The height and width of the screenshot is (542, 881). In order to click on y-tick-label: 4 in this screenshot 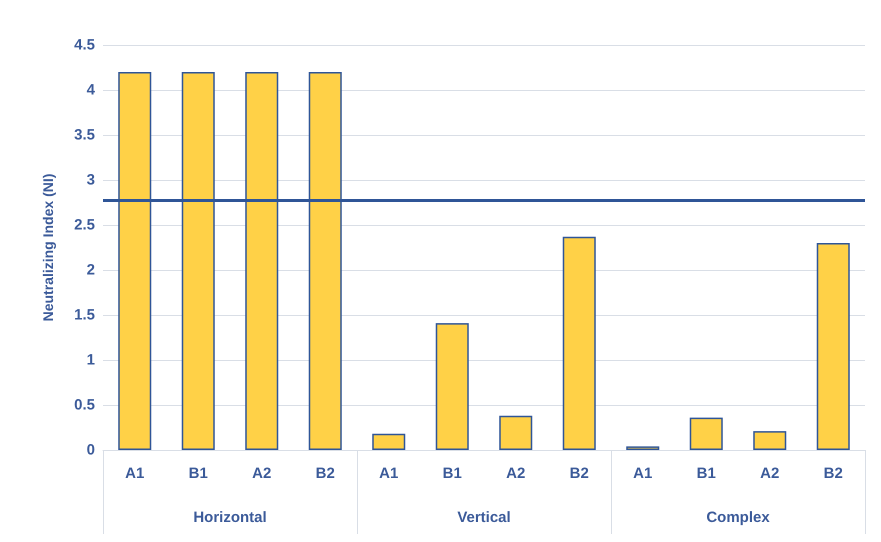, I will do `click(91, 90)`.